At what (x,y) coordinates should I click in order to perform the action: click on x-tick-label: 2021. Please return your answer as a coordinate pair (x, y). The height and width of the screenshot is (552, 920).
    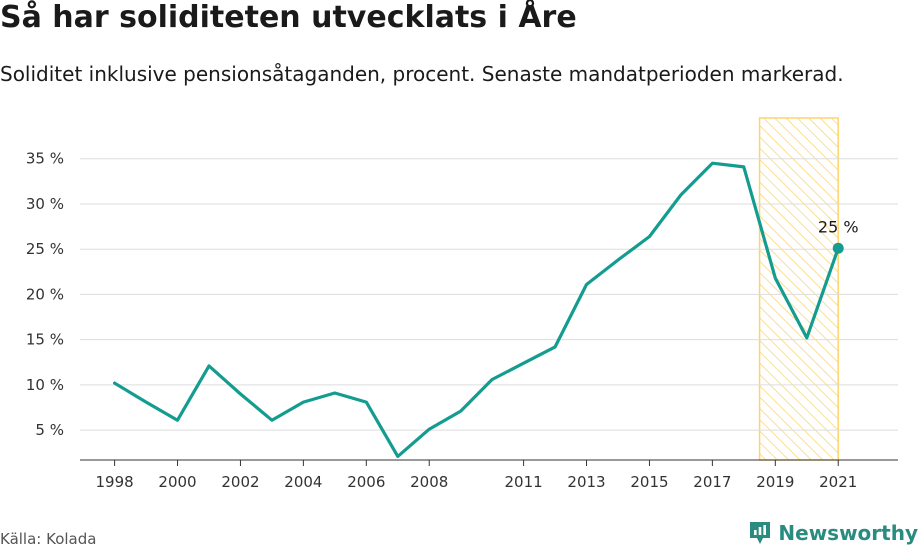
    Looking at the image, I should click on (838, 482).